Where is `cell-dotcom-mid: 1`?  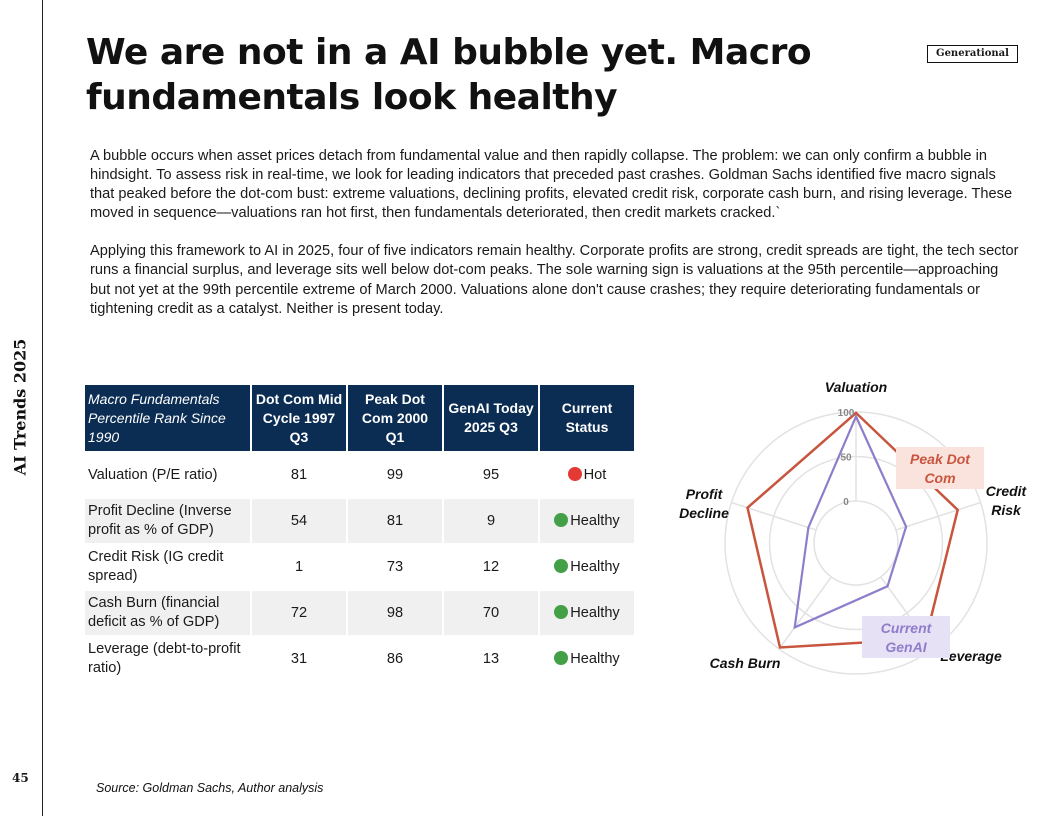
cell-dotcom-mid: 1 is located at coordinates (299, 566).